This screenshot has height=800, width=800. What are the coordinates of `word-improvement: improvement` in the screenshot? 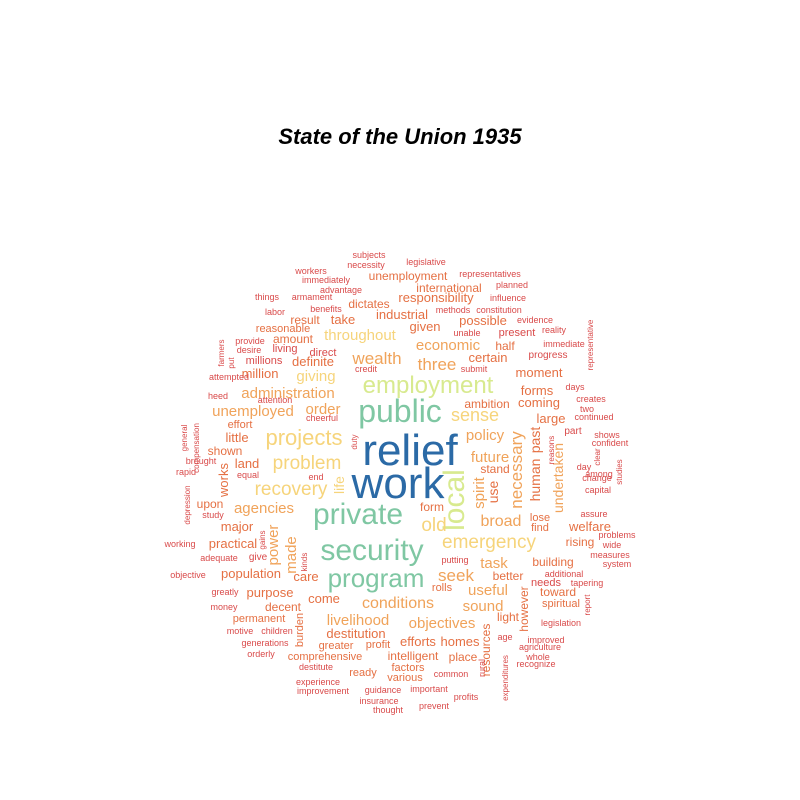 It's located at (323, 691).